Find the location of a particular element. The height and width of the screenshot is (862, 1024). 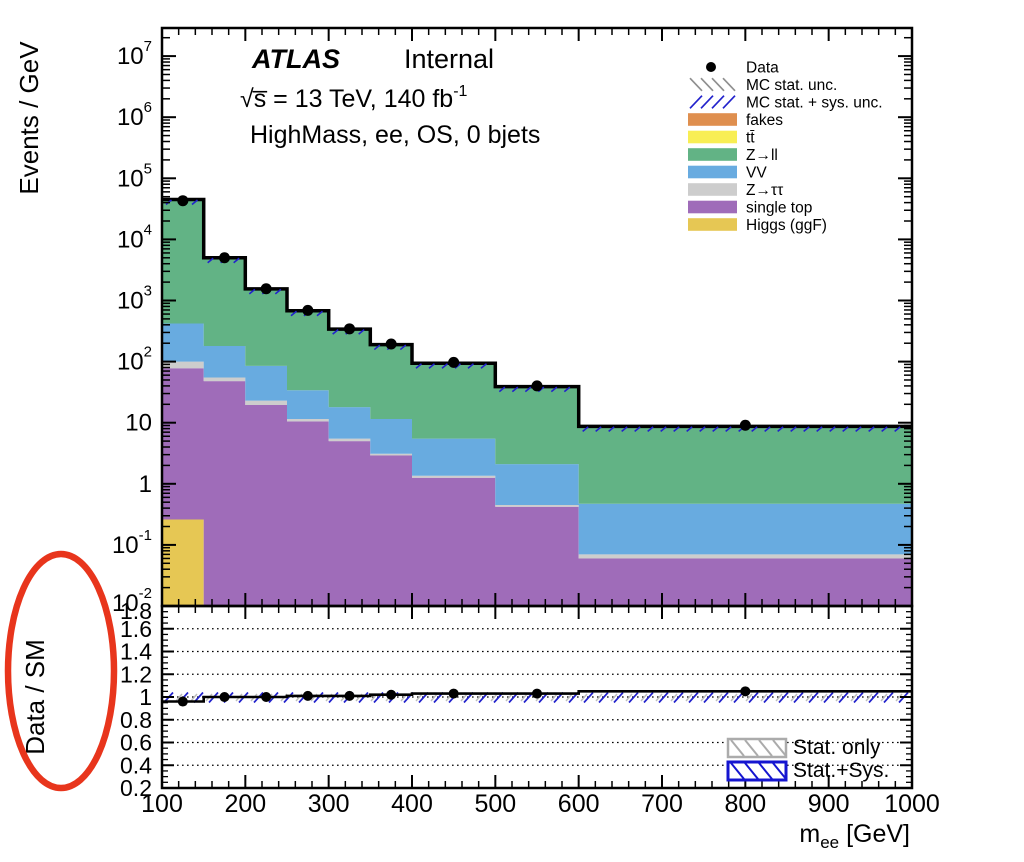

legend-label: MC stat. unc. is located at coordinates (791, 85).